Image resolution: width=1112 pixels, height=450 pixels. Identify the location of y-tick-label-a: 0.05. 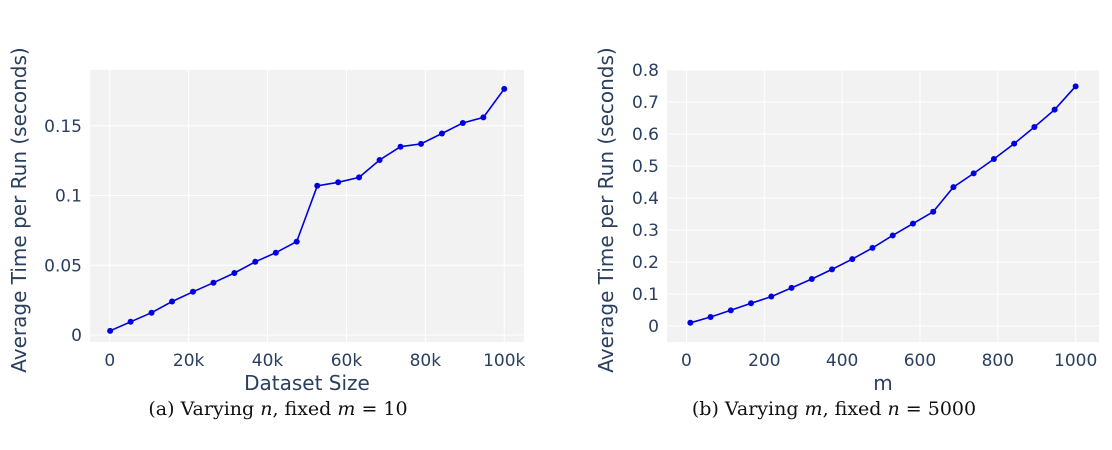
(63, 266).